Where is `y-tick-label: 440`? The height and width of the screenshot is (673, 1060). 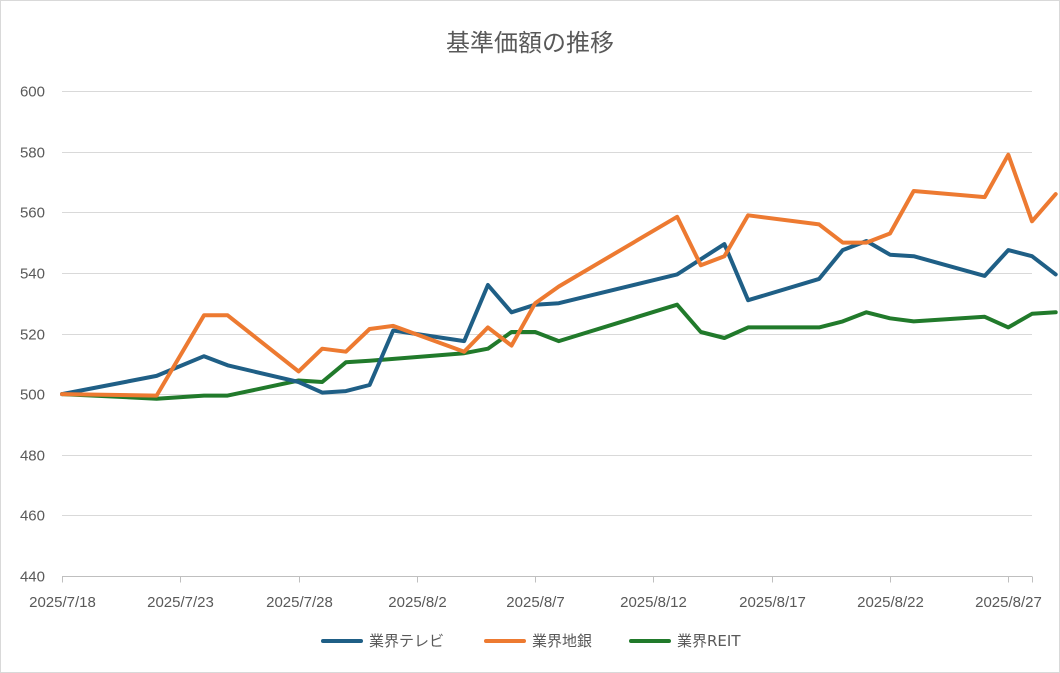
y-tick-label: 440 is located at coordinates (32, 577).